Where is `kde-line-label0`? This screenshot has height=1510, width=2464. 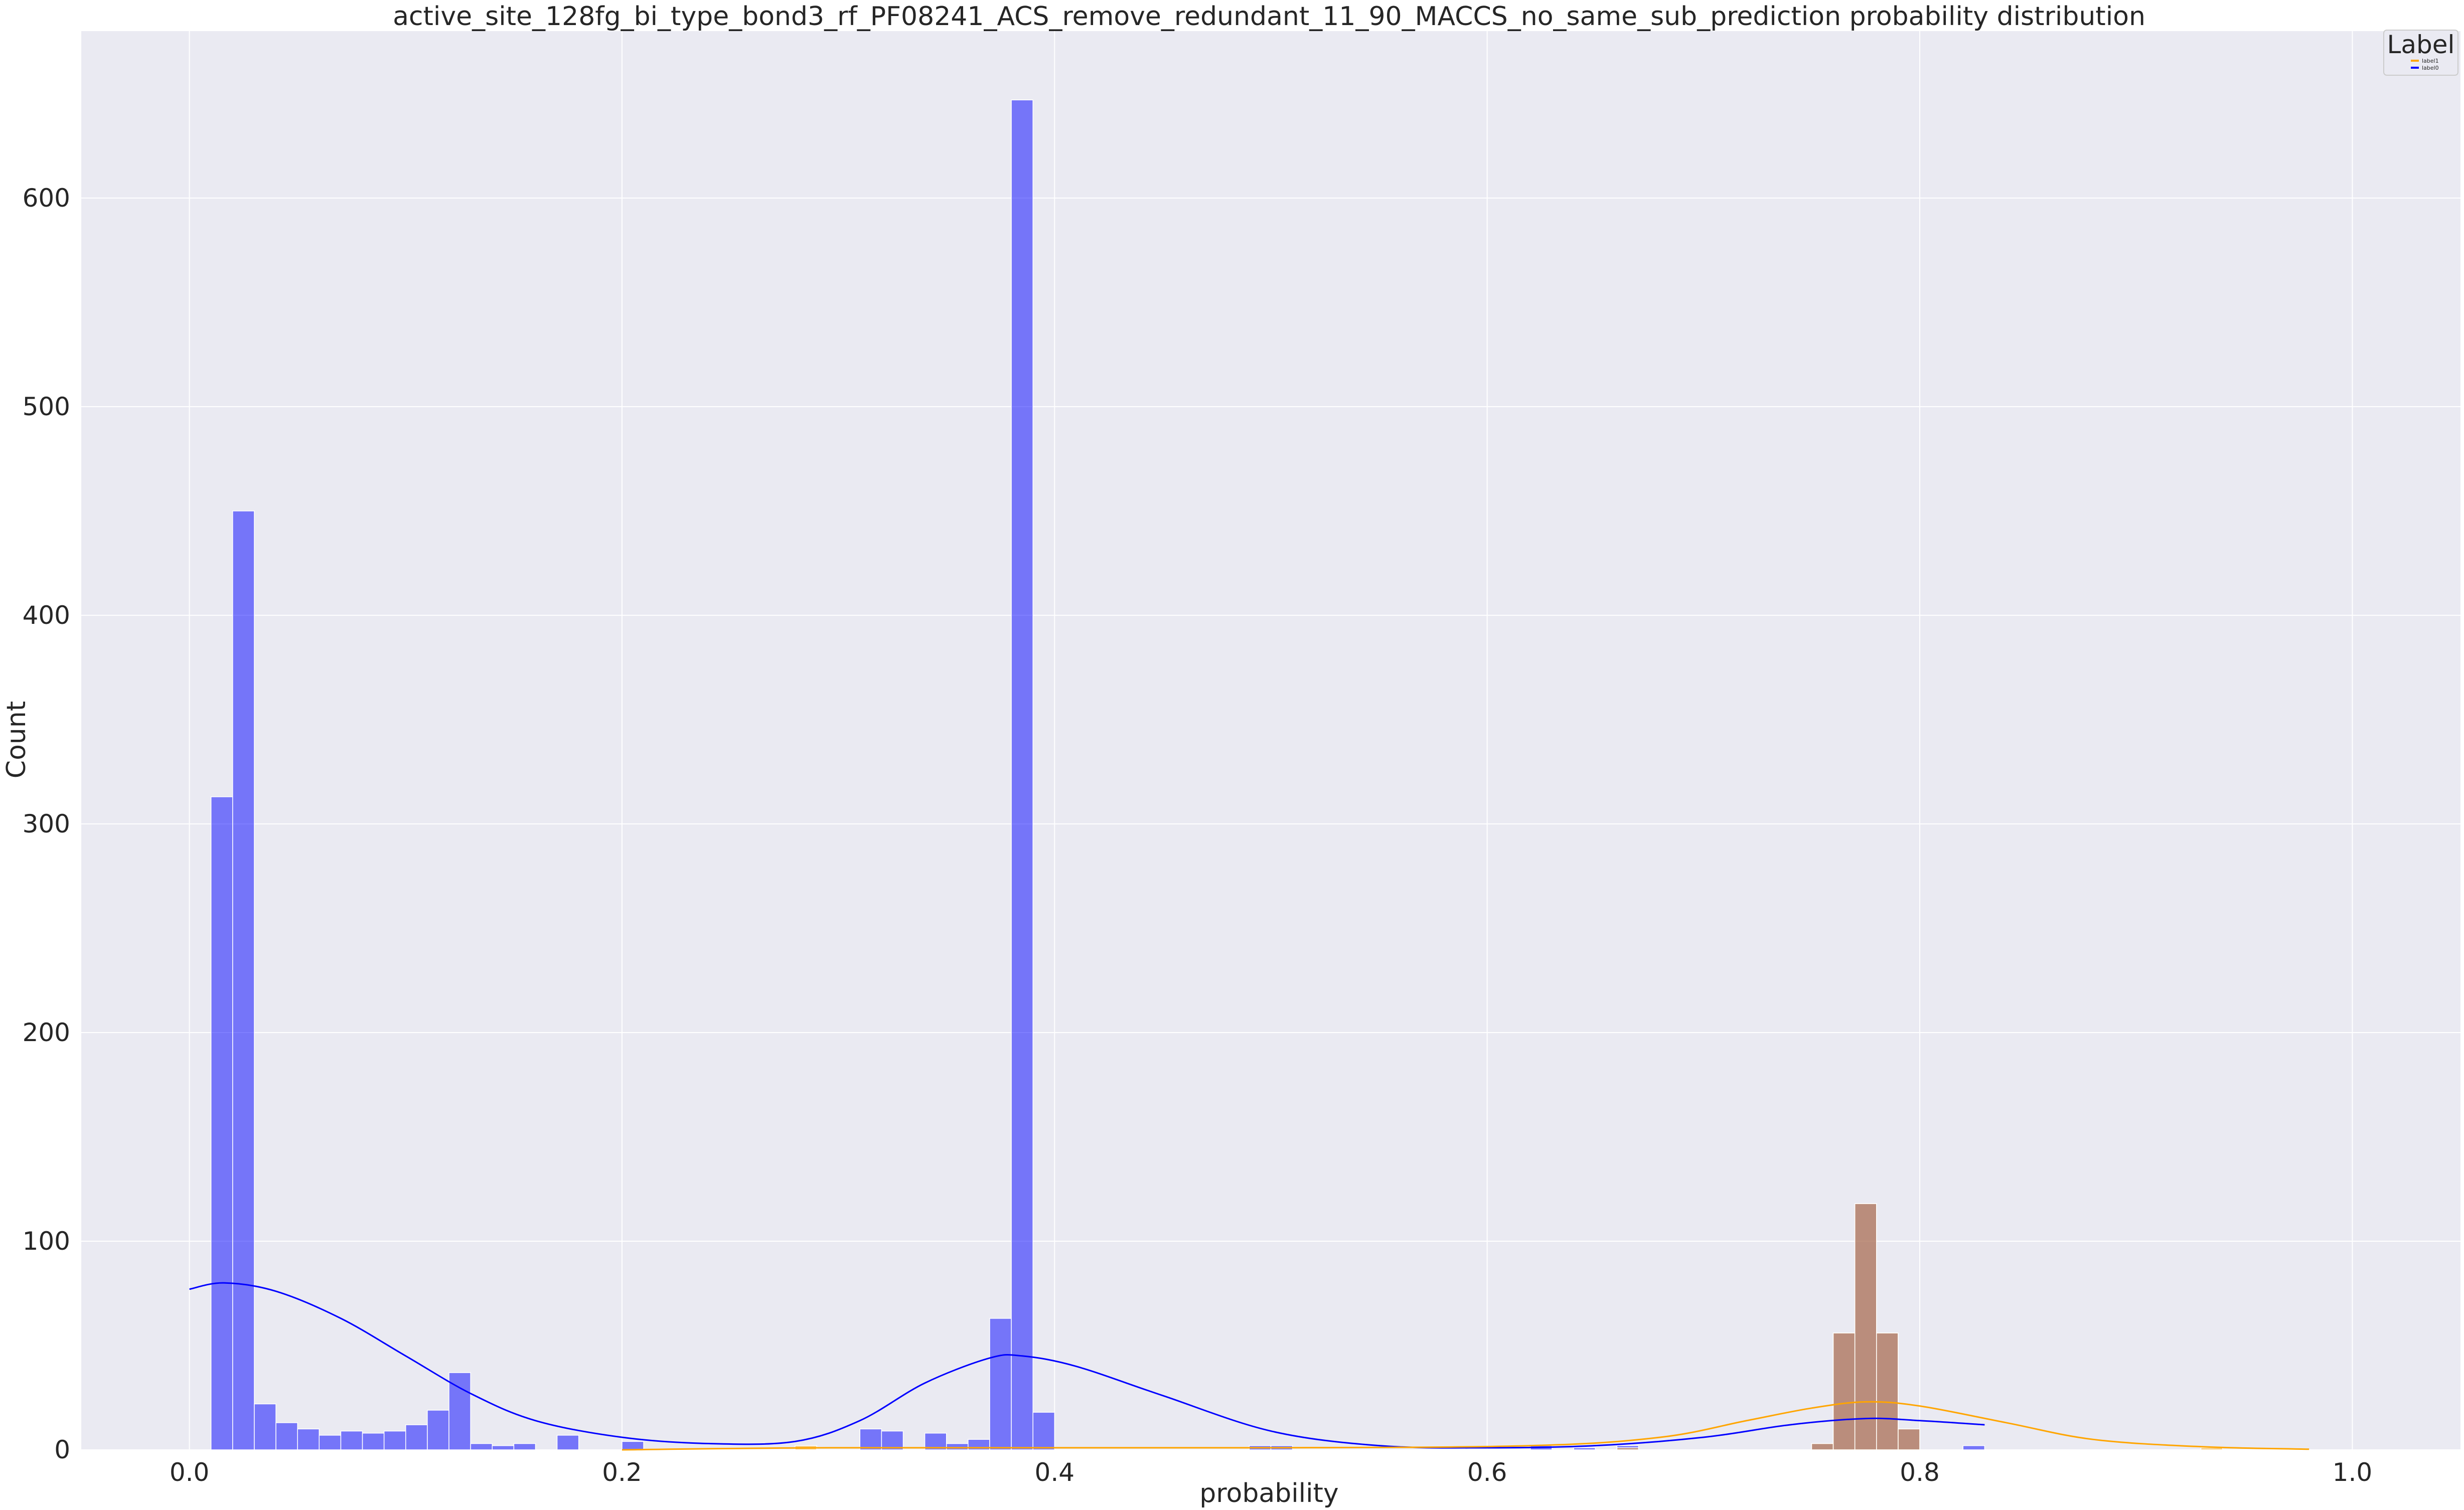 kde-line-label0 is located at coordinates (1087, 1365).